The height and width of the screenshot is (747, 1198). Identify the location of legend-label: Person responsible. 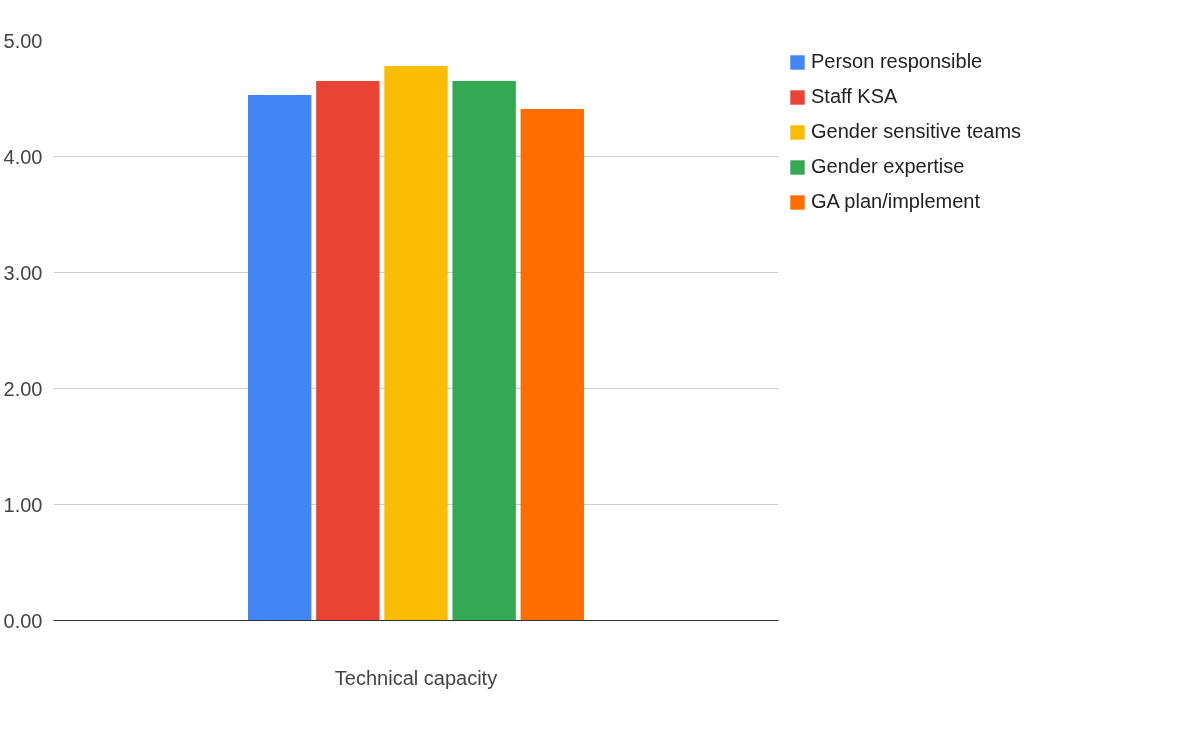
(897, 61).